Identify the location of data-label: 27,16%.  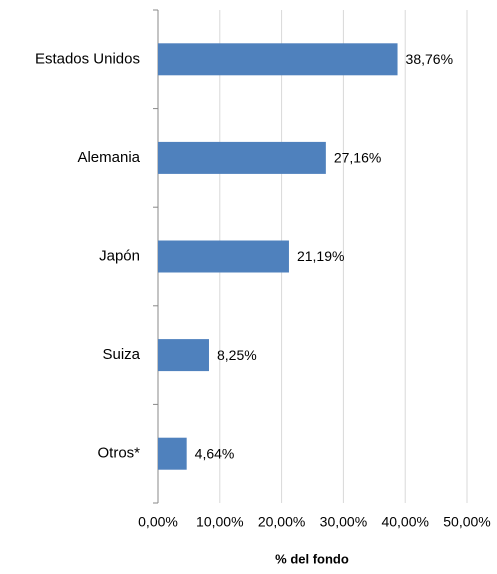
(357, 158).